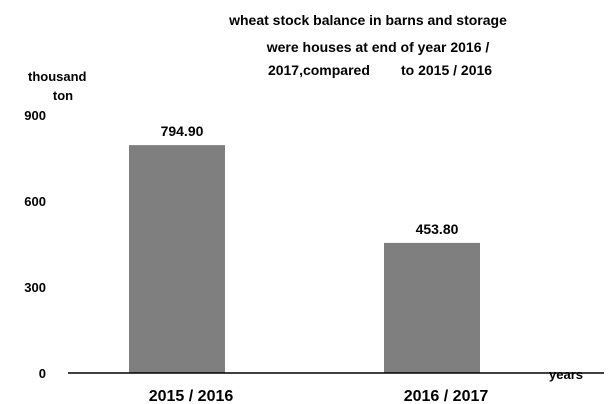  What do you see at coordinates (367, 20) in the screenshot?
I see `chart-title-line-1: wheat stock balance in barns and storage` at bounding box center [367, 20].